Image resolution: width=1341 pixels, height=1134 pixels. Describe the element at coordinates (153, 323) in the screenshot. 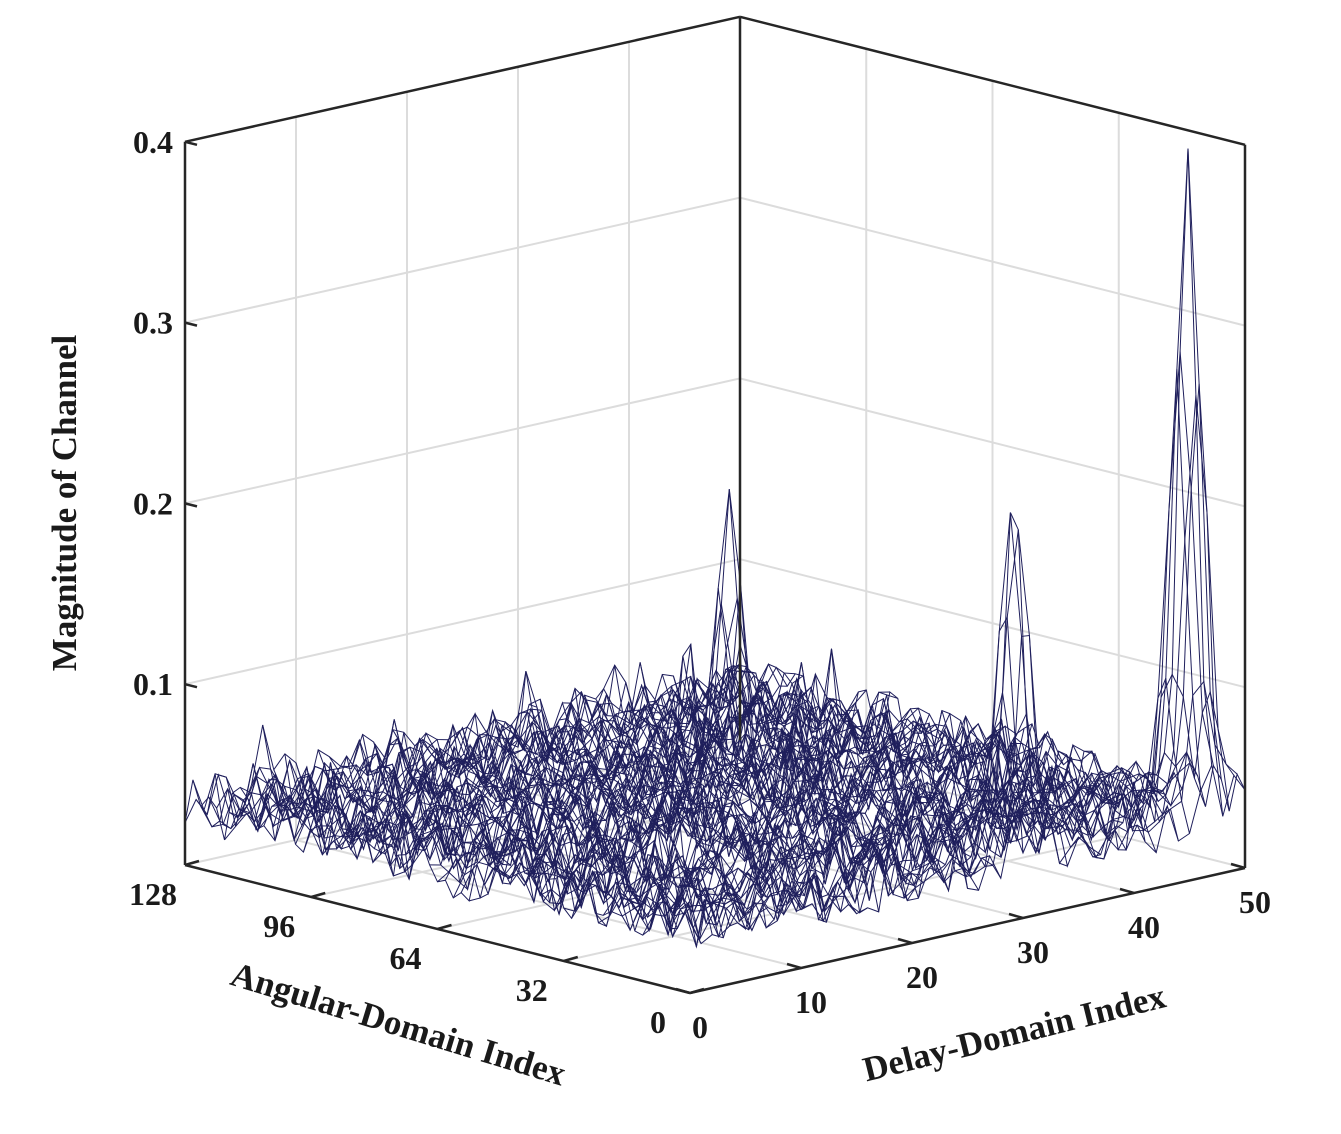

I see `z-tick-label: 0.3` at that location.